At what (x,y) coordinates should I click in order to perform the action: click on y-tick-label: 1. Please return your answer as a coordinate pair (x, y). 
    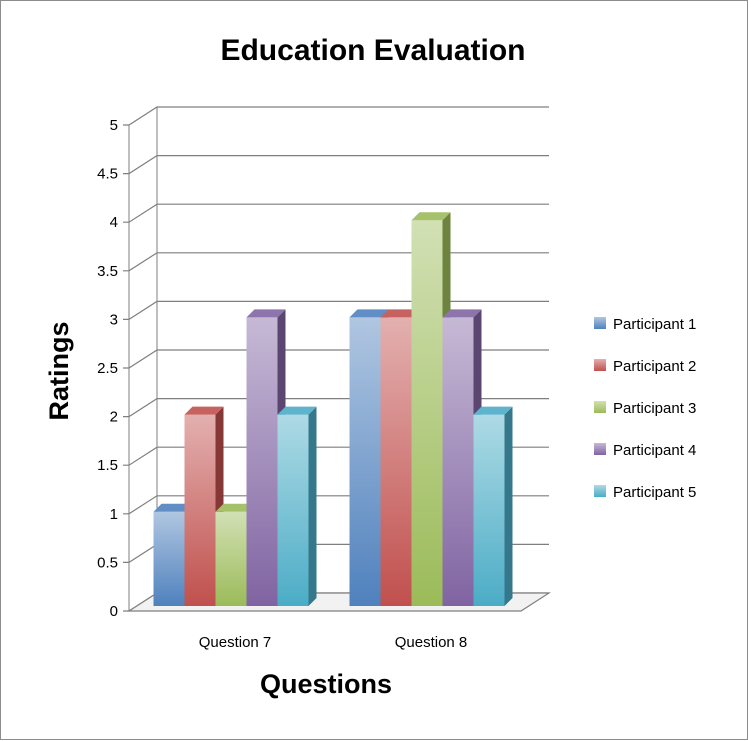
    Looking at the image, I should click on (114, 514).